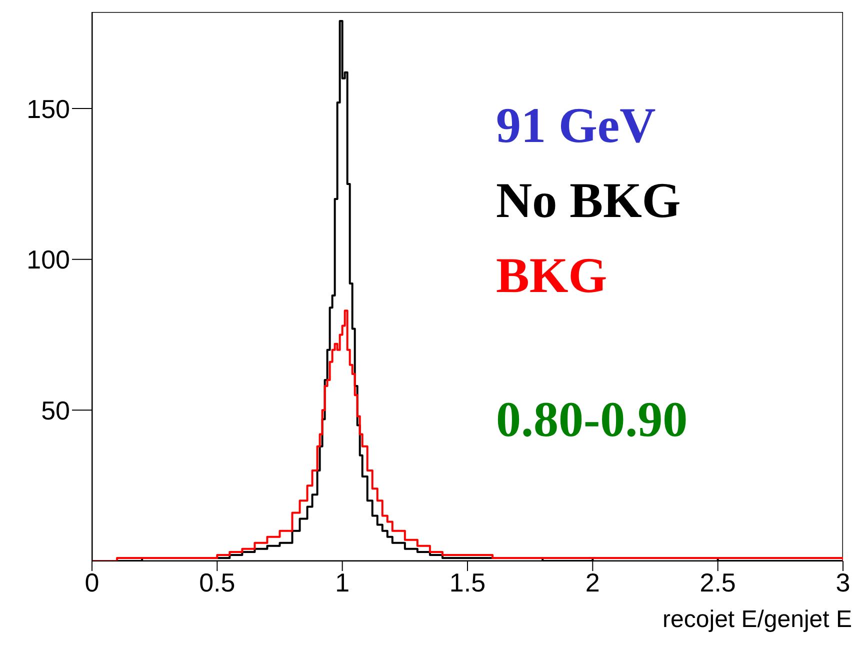 Image resolution: width=856 pixels, height=648 pixels. What do you see at coordinates (843, 582) in the screenshot?
I see `x-tick-label: 3` at bounding box center [843, 582].